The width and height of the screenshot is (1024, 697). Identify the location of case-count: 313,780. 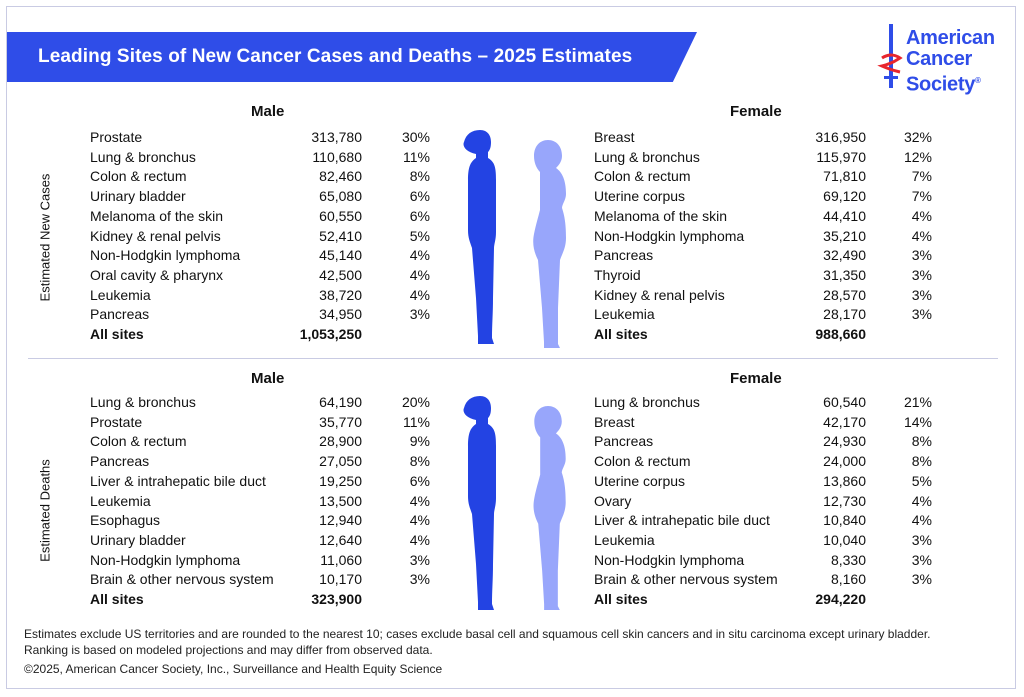
(336, 137).